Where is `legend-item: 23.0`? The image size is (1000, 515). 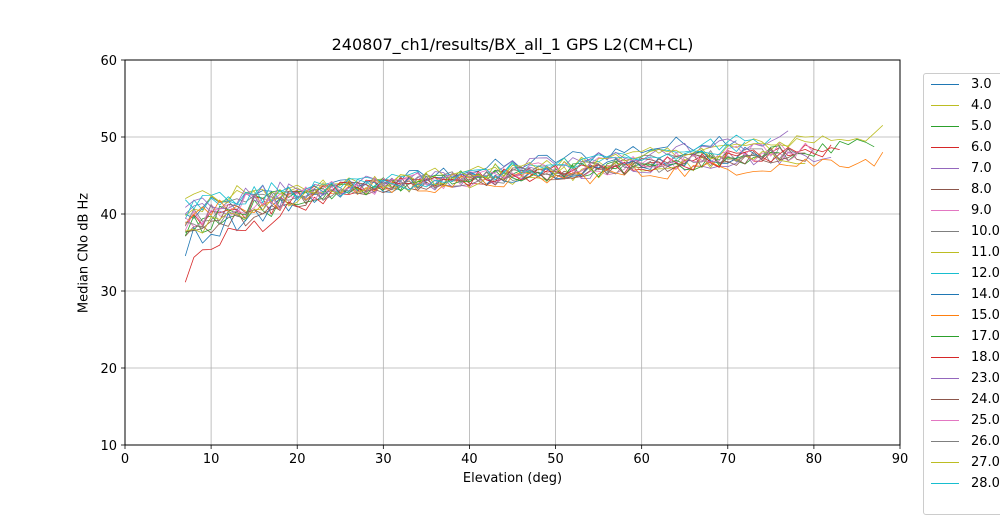
legend-item: 23.0 is located at coordinates (962, 378).